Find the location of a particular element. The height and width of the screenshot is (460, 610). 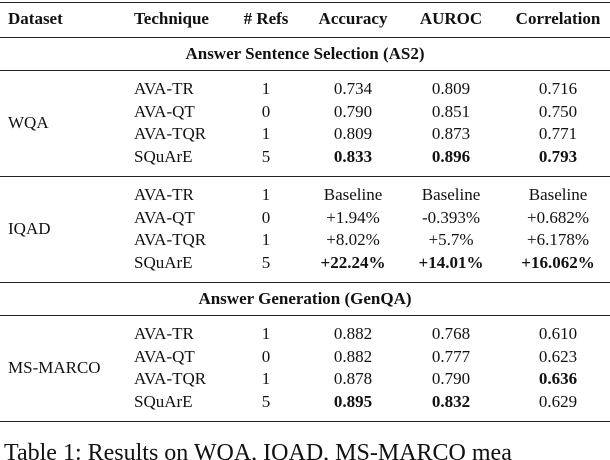

table-cell: 0.851 is located at coordinates (451, 111).